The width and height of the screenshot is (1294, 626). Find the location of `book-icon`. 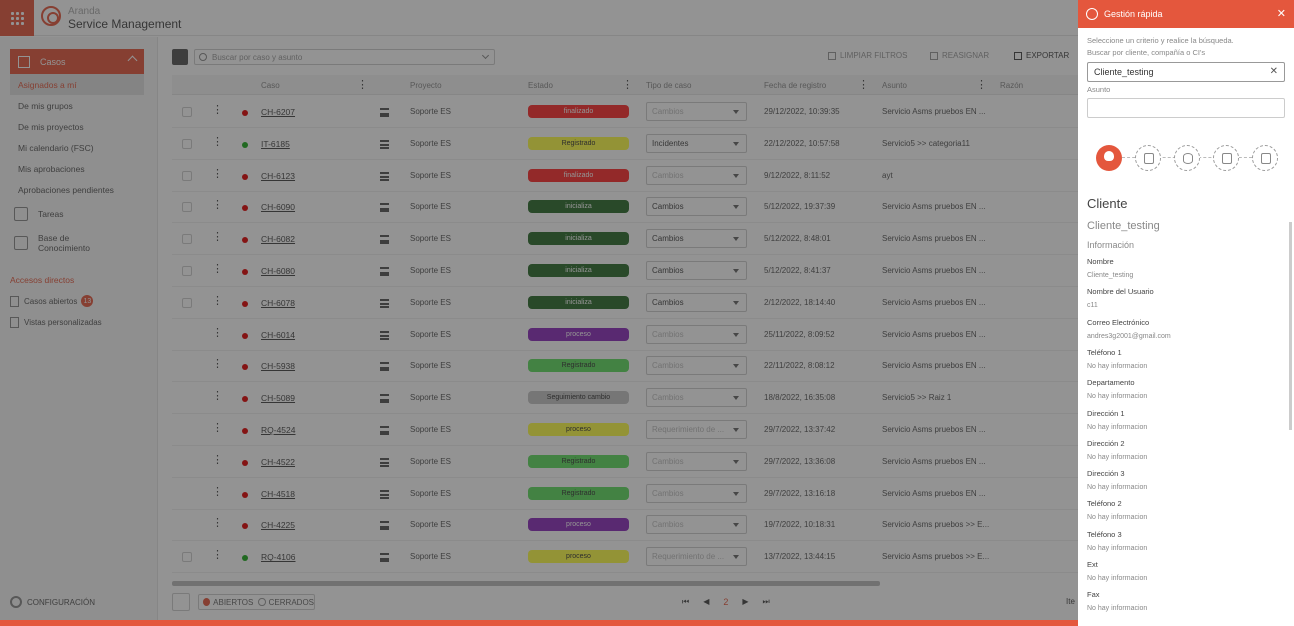

book-icon is located at coordinates (1227, 158).